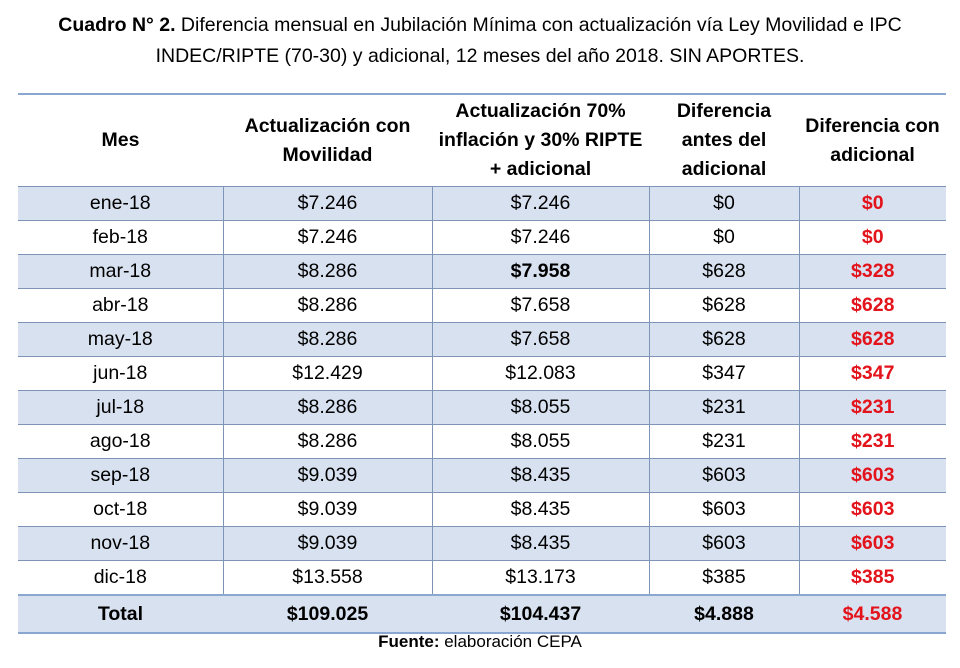  I want to click on cell-diferencia-con: $328, so click(872, 271).